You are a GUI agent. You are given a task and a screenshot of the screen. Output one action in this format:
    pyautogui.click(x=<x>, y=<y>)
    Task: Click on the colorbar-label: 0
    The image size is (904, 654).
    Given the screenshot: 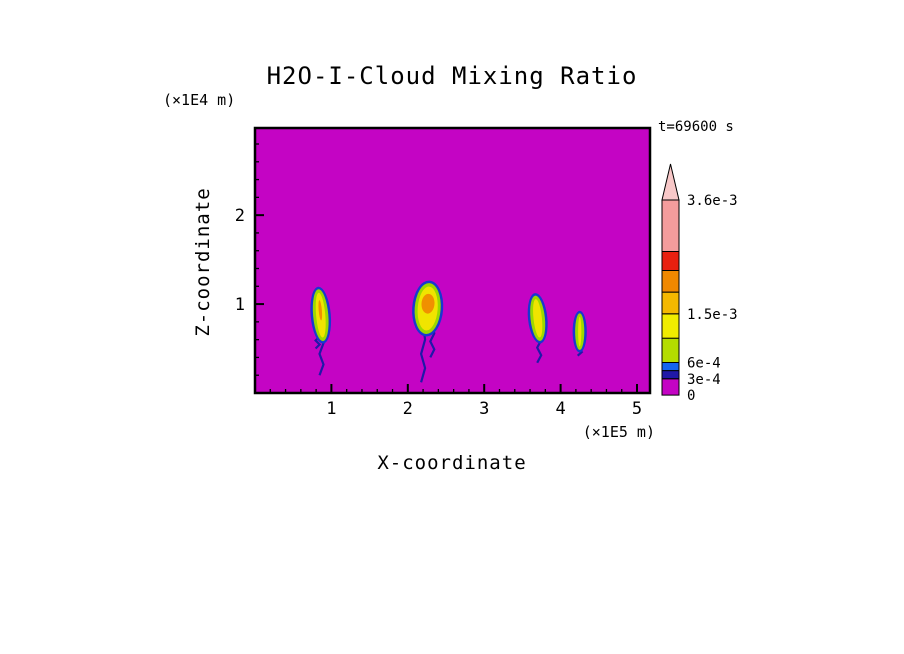 What is the action you would take?
    pyautogui.click(x=691, y=396)
    